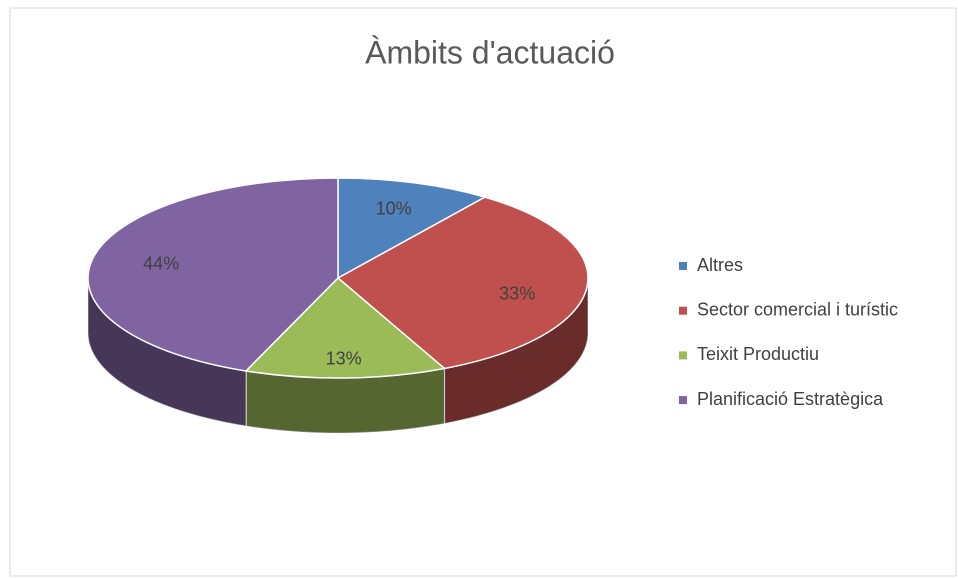 This screenshot has width=958, height=578. What do you see at coordinates (490, 52) in the screenshot?
I see `chart-title: Àmbits d'actuació` at bounding box center [490, 52].